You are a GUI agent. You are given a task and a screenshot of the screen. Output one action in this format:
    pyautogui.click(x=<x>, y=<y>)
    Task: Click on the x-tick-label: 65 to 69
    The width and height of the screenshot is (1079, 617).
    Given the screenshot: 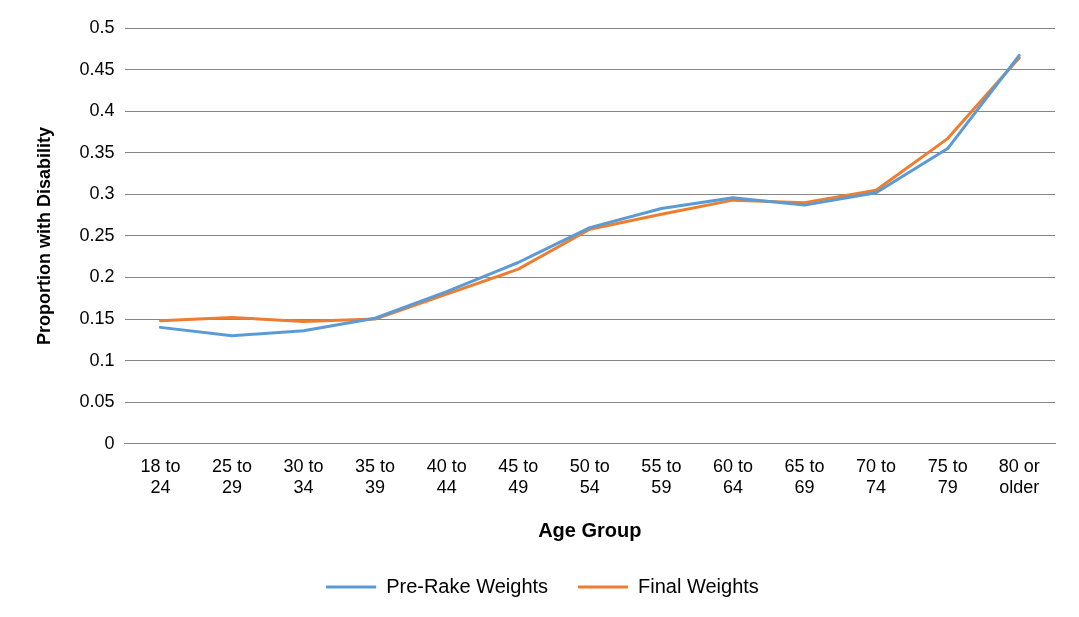 What is the action you would take?
    pyautogui.click(x=804, y=476)
    